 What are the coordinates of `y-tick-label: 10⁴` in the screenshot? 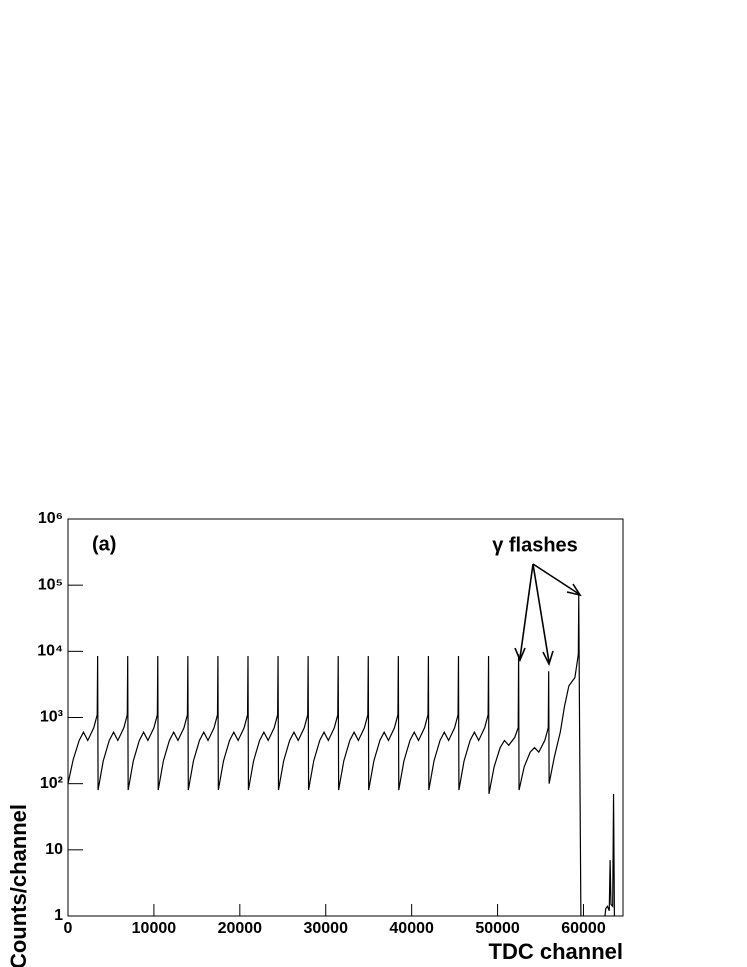 It's located at (50, 651).